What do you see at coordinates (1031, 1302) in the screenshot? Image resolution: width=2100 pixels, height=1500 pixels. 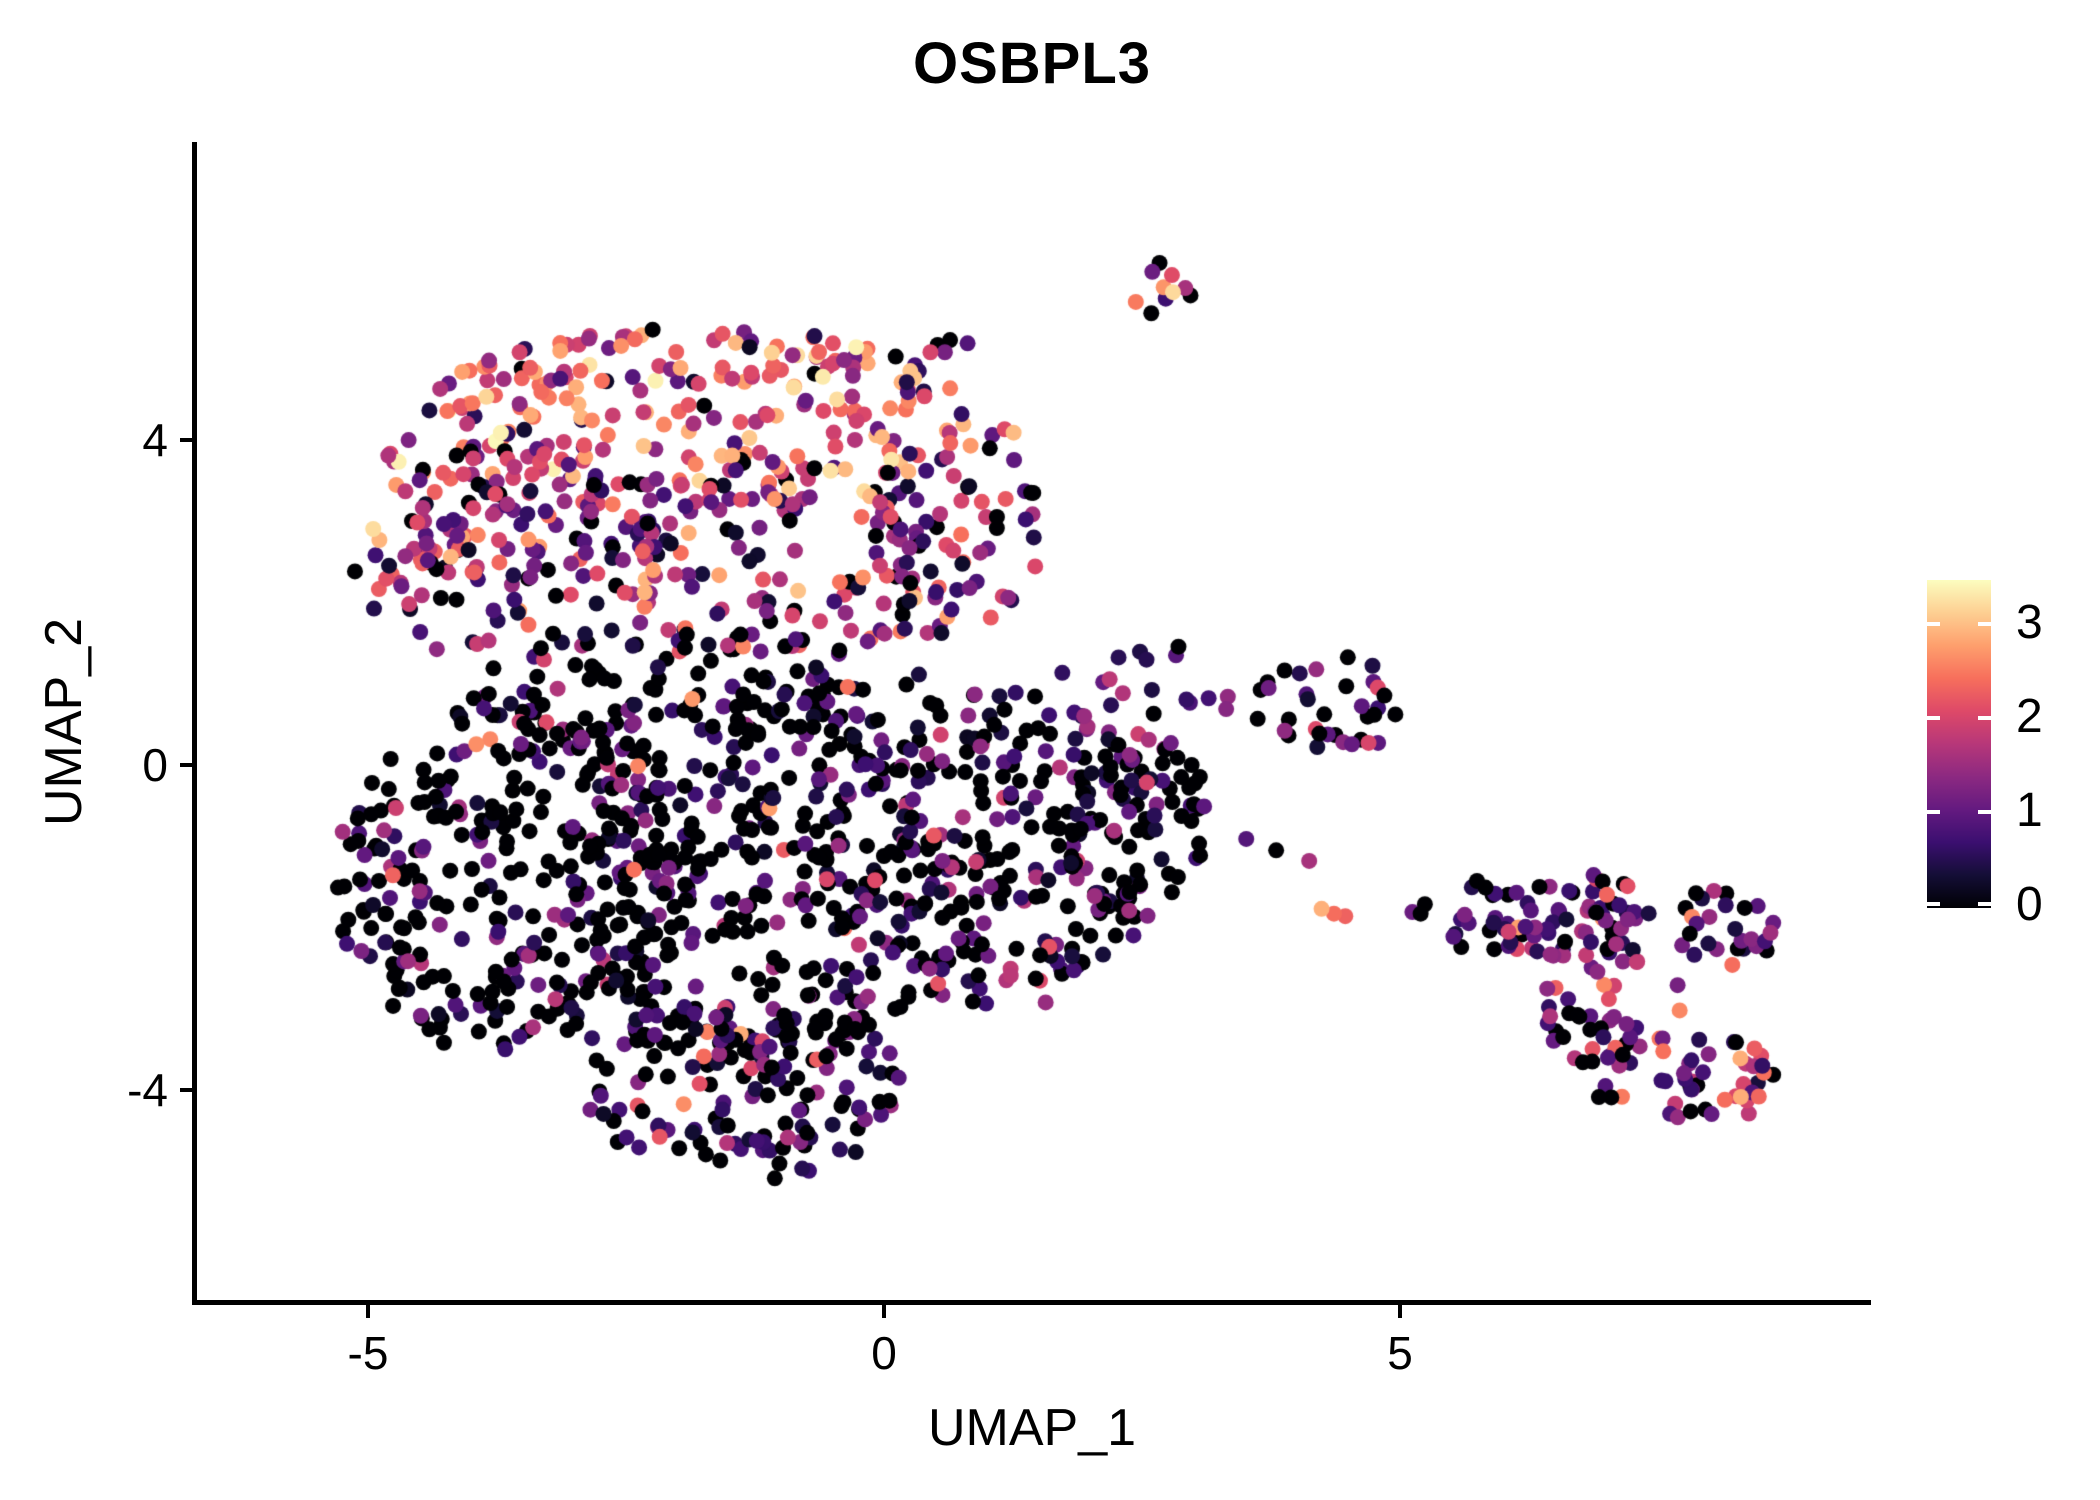 I see `x-axis-line` at bounding box center [1031, 1302].